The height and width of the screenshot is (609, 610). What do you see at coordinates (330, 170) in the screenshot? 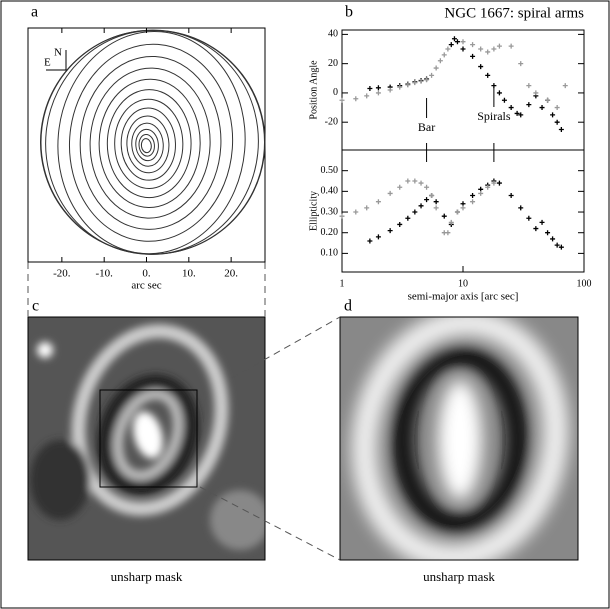
I see `y-tick-label: 0.50` at bounding box center [330, 170].